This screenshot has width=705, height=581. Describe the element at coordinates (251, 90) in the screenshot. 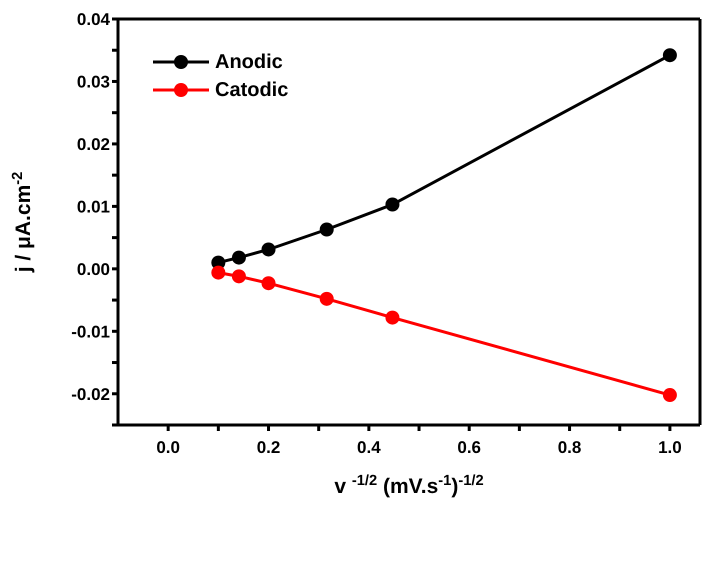

I see `legend-label: Catodic` at that location.